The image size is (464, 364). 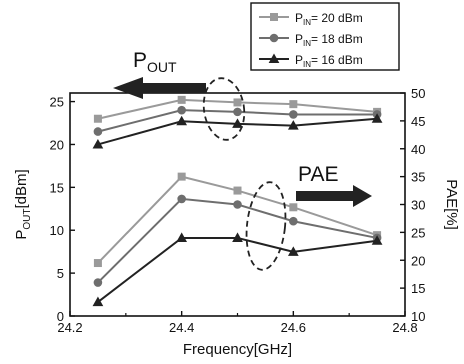 I want to click on left-axis-label-unit: [dBm], so click(x=21, y=188).